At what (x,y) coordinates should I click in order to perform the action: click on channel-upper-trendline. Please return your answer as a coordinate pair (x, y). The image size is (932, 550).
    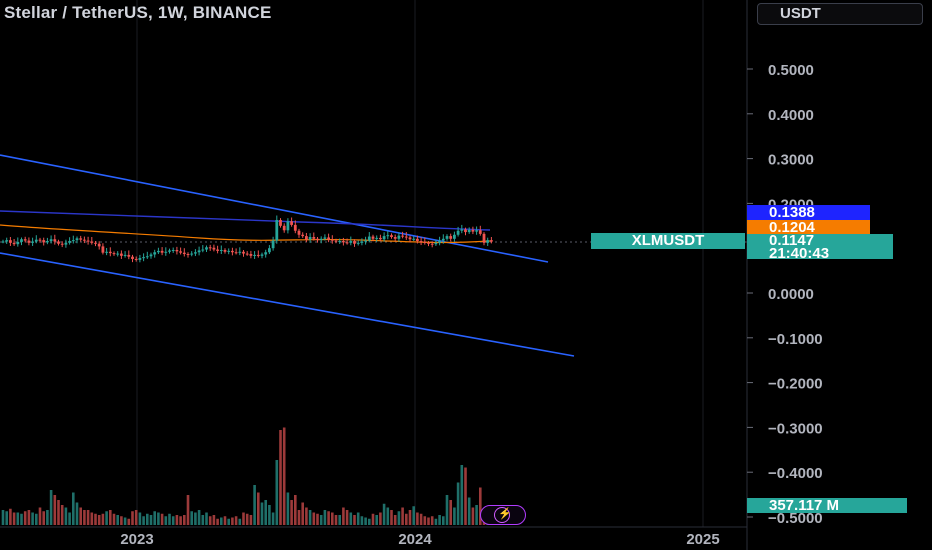
    Looking at the image, I should click on (274, 208).